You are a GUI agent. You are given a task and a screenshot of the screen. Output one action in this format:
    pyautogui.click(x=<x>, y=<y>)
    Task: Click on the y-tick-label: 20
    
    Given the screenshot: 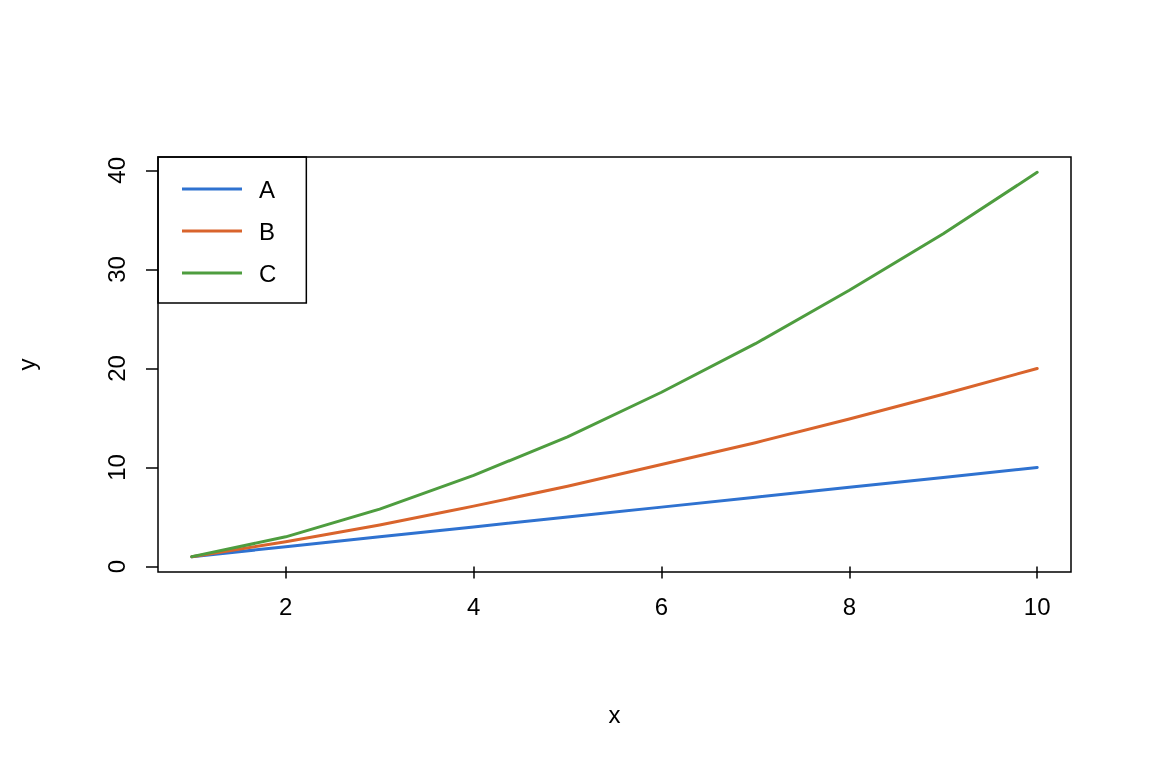 What is the action you would take?
    pyautogui.click(x=116, y=368)
    